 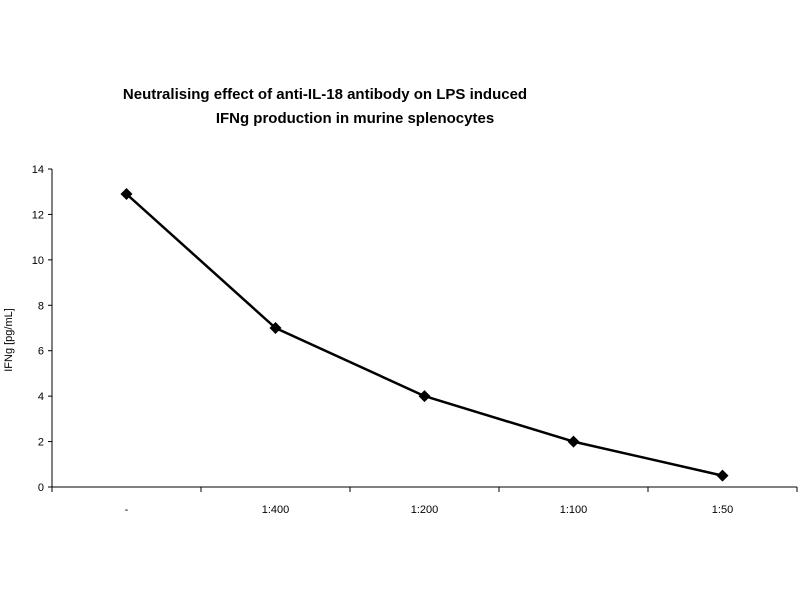 What do you see at coordinates (38, 261) in the screenshot?
I see `y-tick-label: 10` at bounding box center [38, 261].